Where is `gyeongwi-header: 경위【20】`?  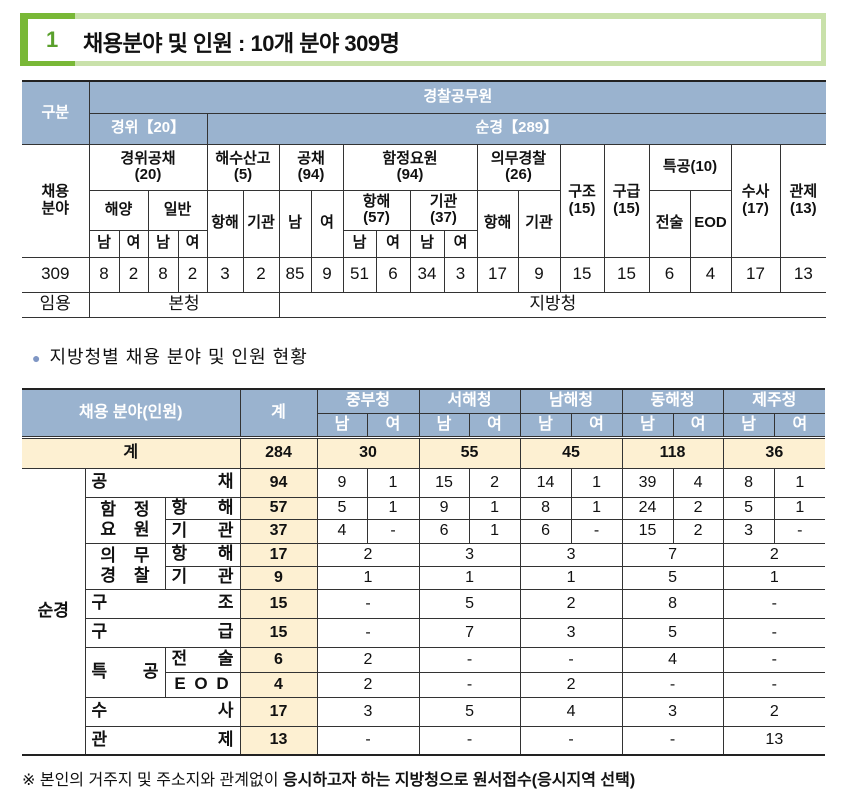
gyeongwi-header: 경위【20】 is located at coordinates (148, 128).